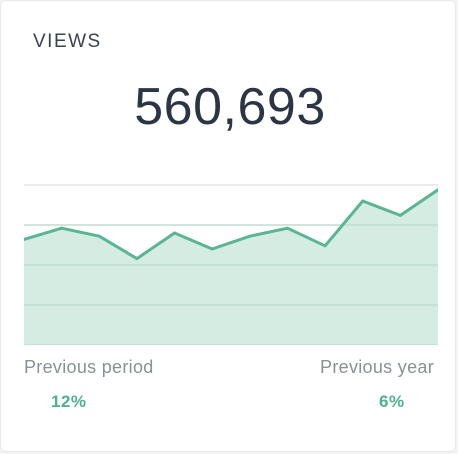 Image resolution: width=458 pixels, height=454 pixels. I want to click on total-views: 560,693, so click(230, 107).